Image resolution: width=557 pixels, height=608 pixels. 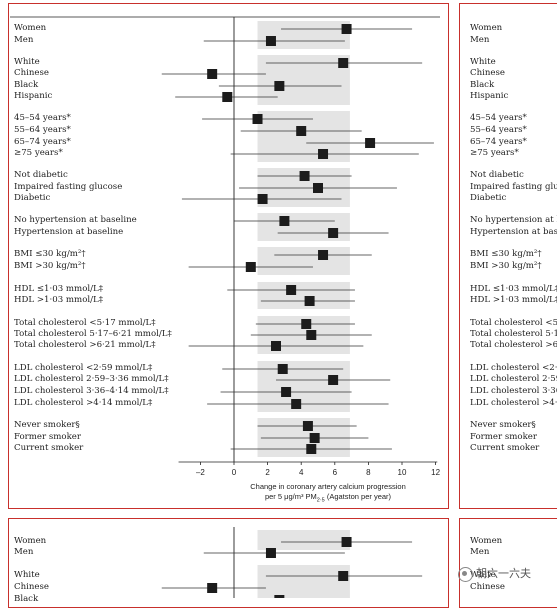 I want to click on x-tick-label: 2, so click(x=267, y=472).